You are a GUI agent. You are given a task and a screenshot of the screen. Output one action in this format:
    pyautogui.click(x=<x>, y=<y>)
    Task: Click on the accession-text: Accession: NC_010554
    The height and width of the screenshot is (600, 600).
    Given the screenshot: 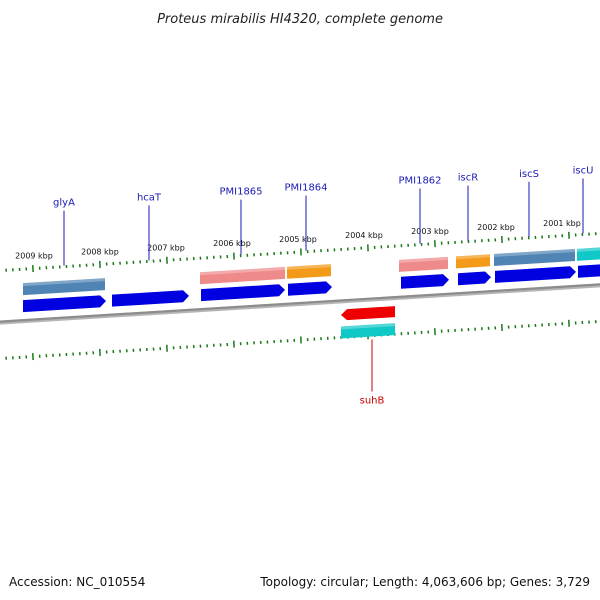 What is the action you would take?
    pyautogui.click(x=77, y=582)
    